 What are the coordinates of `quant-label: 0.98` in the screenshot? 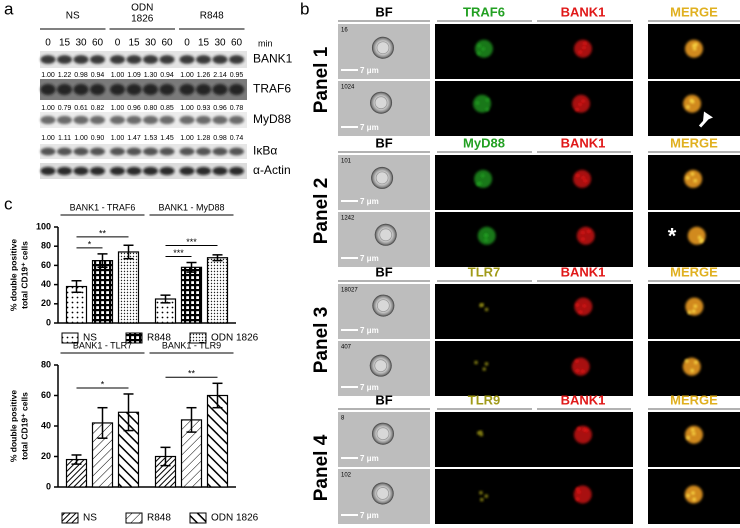 It's located at (220, 138).